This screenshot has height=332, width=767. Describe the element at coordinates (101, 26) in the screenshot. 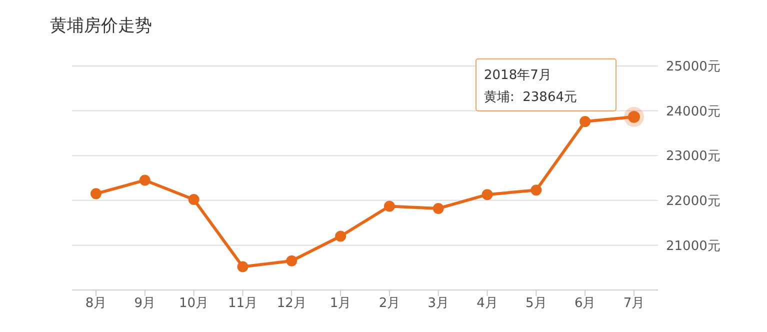

I see `chart-title: 黄埔房价走势` at that location.